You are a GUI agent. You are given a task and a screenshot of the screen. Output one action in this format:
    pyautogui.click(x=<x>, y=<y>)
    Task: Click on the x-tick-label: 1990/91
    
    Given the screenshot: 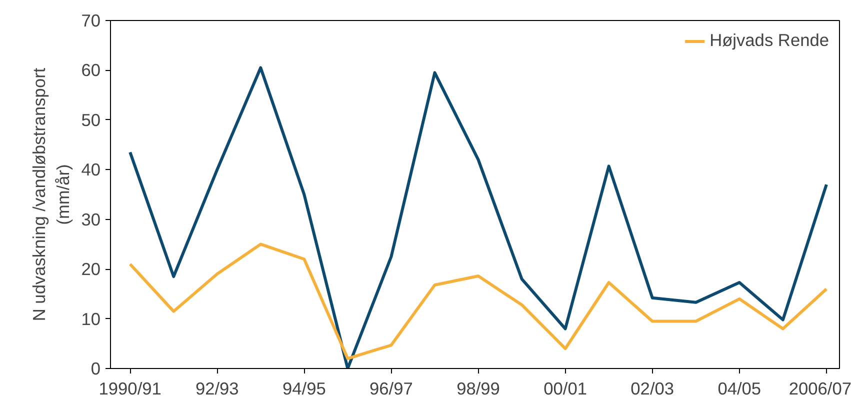 What is the action you would take?
    pyautogui.click(x=130, y=388)
    